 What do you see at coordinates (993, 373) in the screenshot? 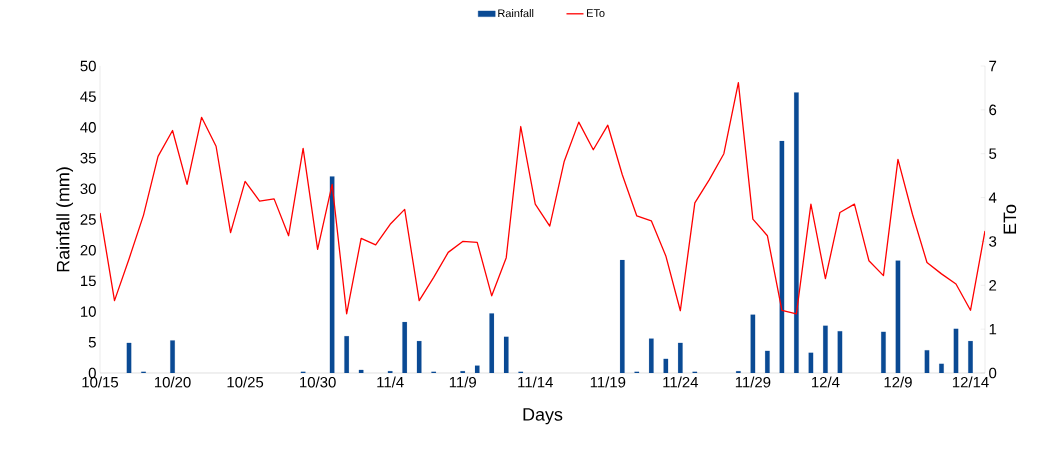
I see `y2-tick-label: 0` at bounding box center [993, 373].